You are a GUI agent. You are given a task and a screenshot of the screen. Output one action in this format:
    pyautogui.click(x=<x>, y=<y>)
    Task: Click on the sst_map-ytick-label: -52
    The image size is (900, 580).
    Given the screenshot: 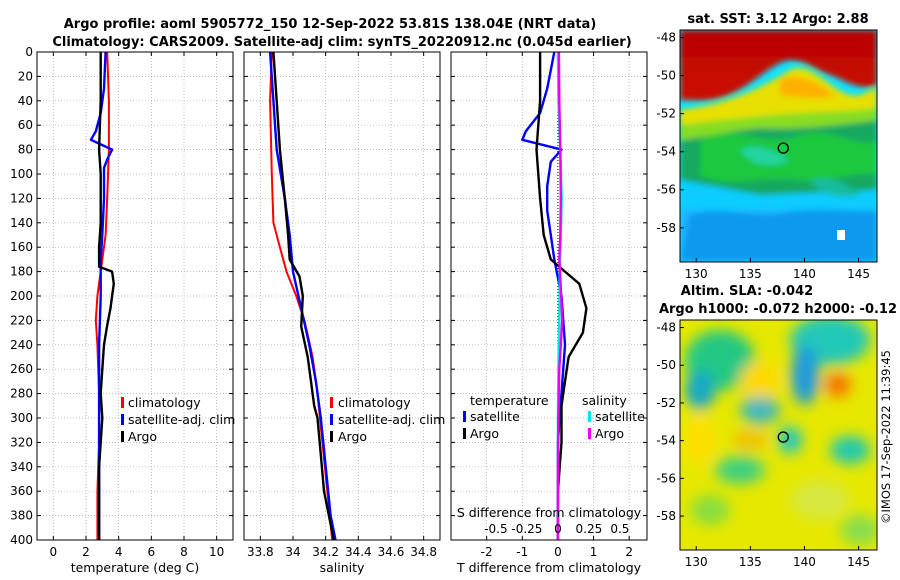 What is the action you would take?
    pyautogui.click(x=666, y=114)
    